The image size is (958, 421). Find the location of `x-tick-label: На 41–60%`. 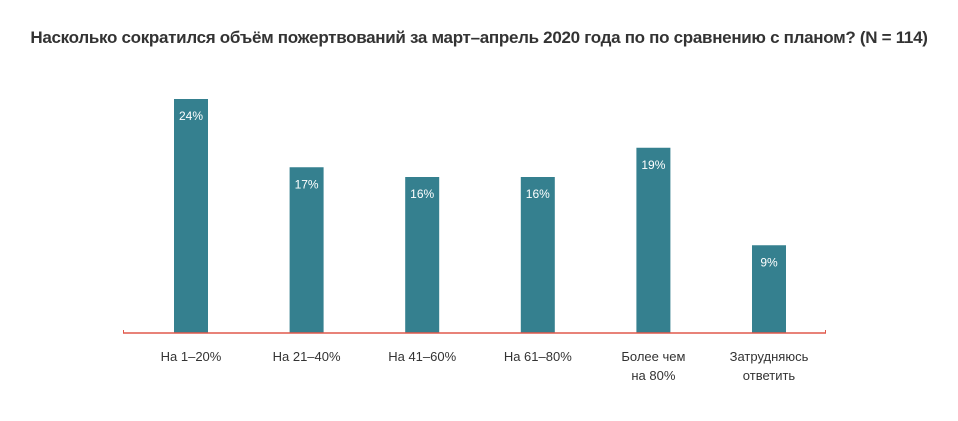

x-tick-label: На 41–60% is located at coordinates (422, 356).